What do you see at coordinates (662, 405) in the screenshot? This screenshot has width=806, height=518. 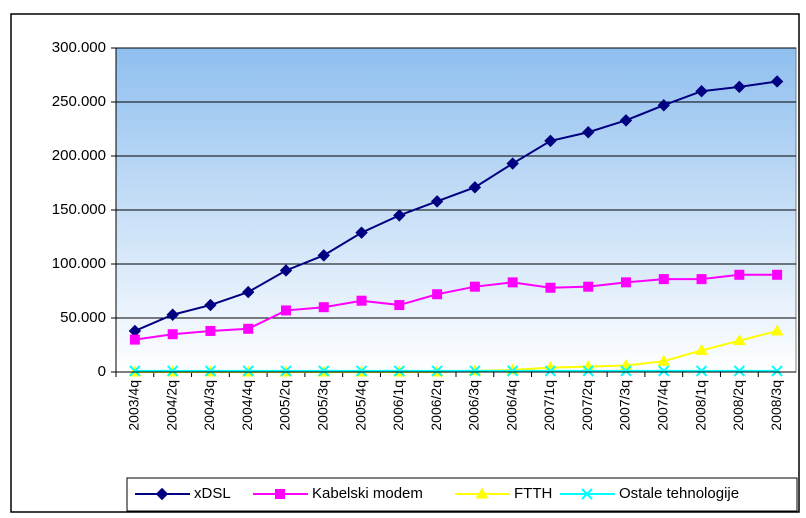 I see `x-tick-label: 2007/4q` at bounding box center [662, 405].